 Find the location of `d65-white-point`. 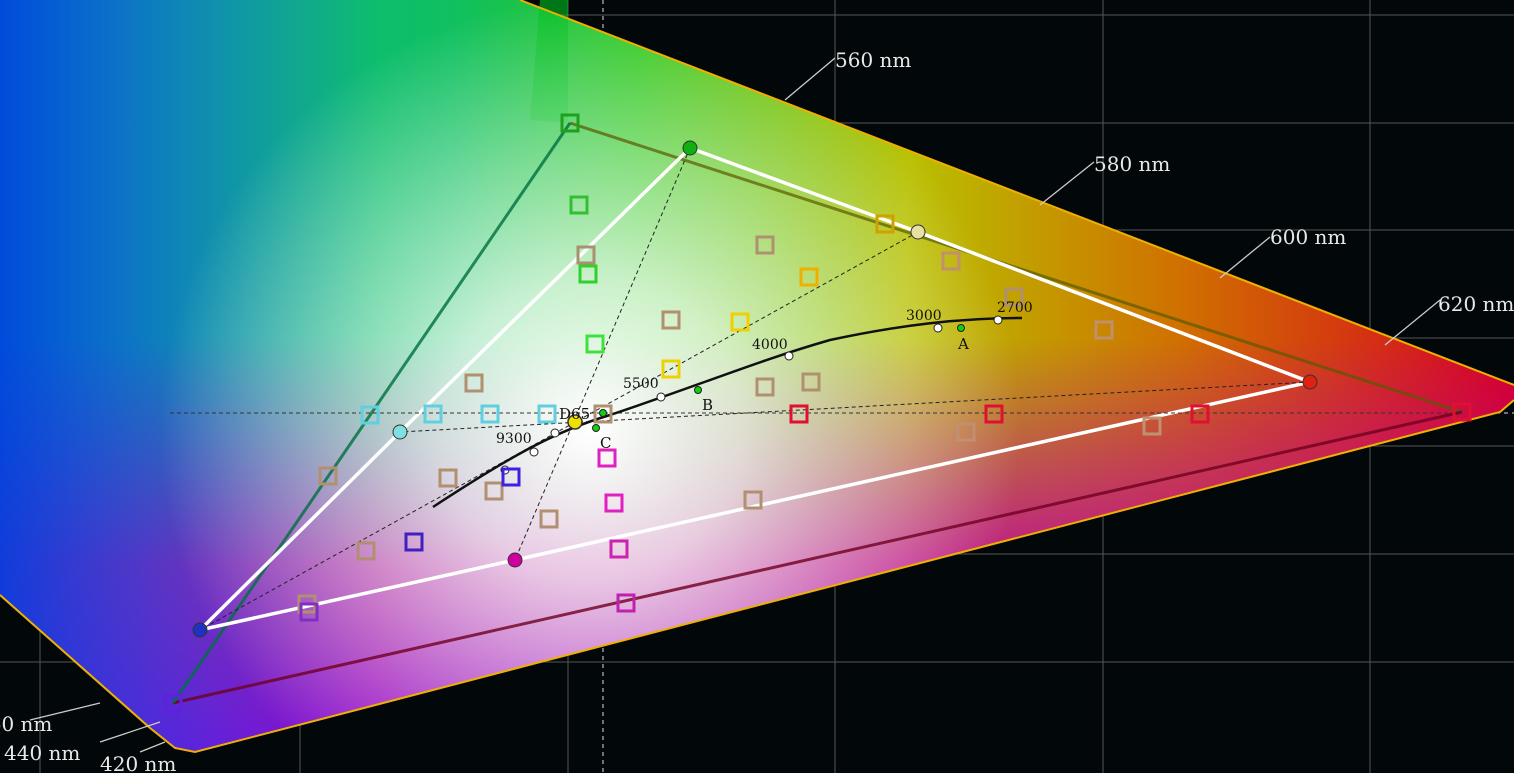

d65-white-point is located at coordinates (575, 422).